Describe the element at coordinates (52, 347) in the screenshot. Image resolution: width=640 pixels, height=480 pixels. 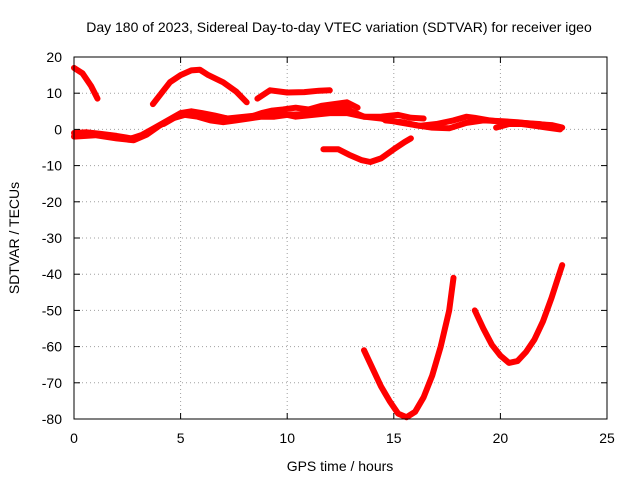
I see `y-tick-label: -60` at that location.